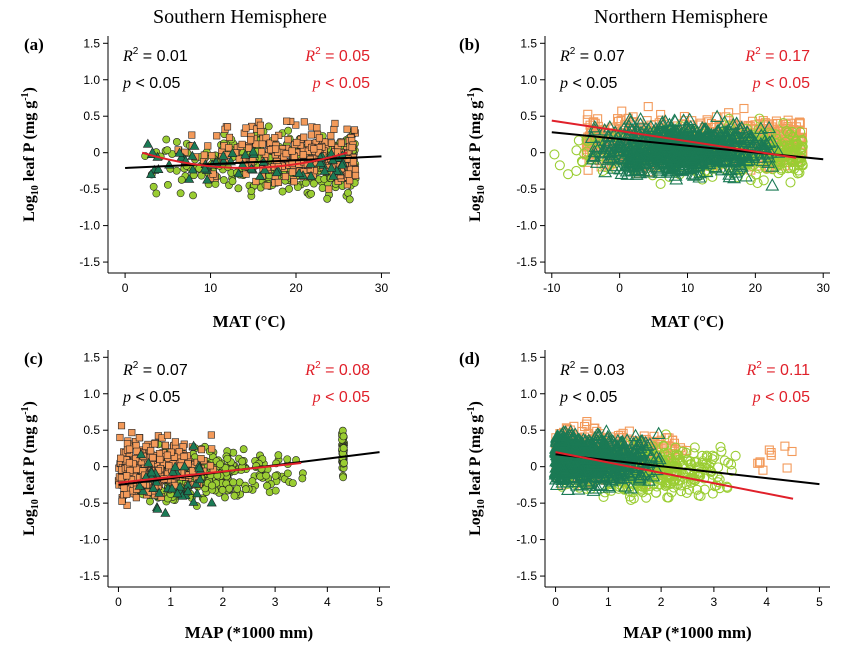 The width and height of the screenshot is (866, 651). I want to click on y-tick-label: -0.5, so click(526, 189).